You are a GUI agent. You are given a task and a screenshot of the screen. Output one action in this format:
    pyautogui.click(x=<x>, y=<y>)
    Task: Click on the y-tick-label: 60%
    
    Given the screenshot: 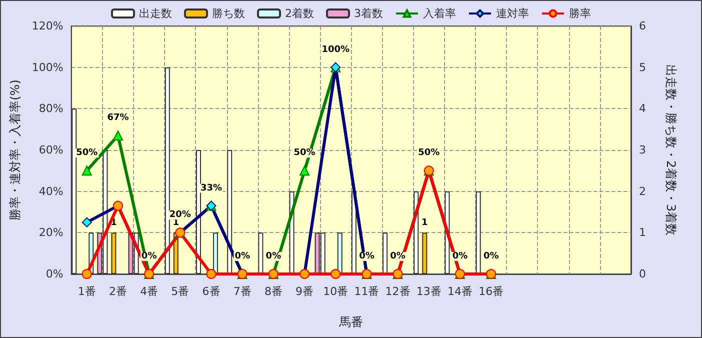 What is the action you would take?
    pyautogui.click(x=51, y=150)
    